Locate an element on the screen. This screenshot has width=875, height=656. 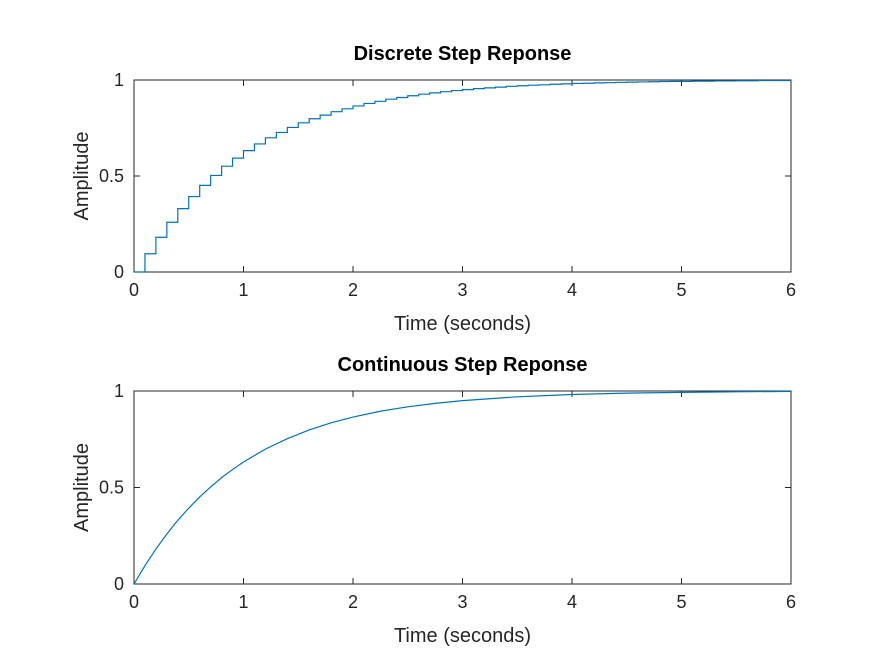
bottom-x-tick-label: 3 is located at coordinates (462, 602).